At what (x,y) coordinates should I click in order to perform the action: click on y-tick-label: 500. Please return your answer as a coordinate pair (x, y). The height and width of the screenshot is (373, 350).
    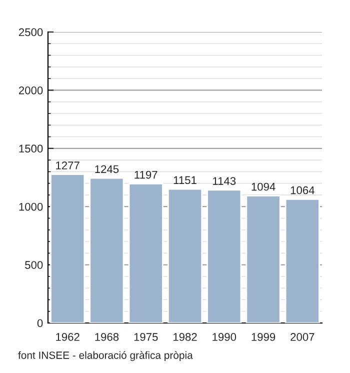
    Looking at the image, I should click on (34, 265).